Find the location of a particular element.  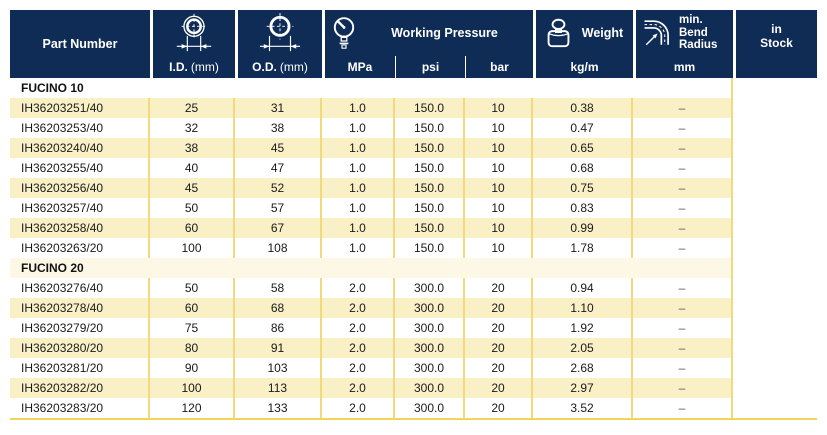

id-mm-cell: 60 is located at coordinates (192, 308).